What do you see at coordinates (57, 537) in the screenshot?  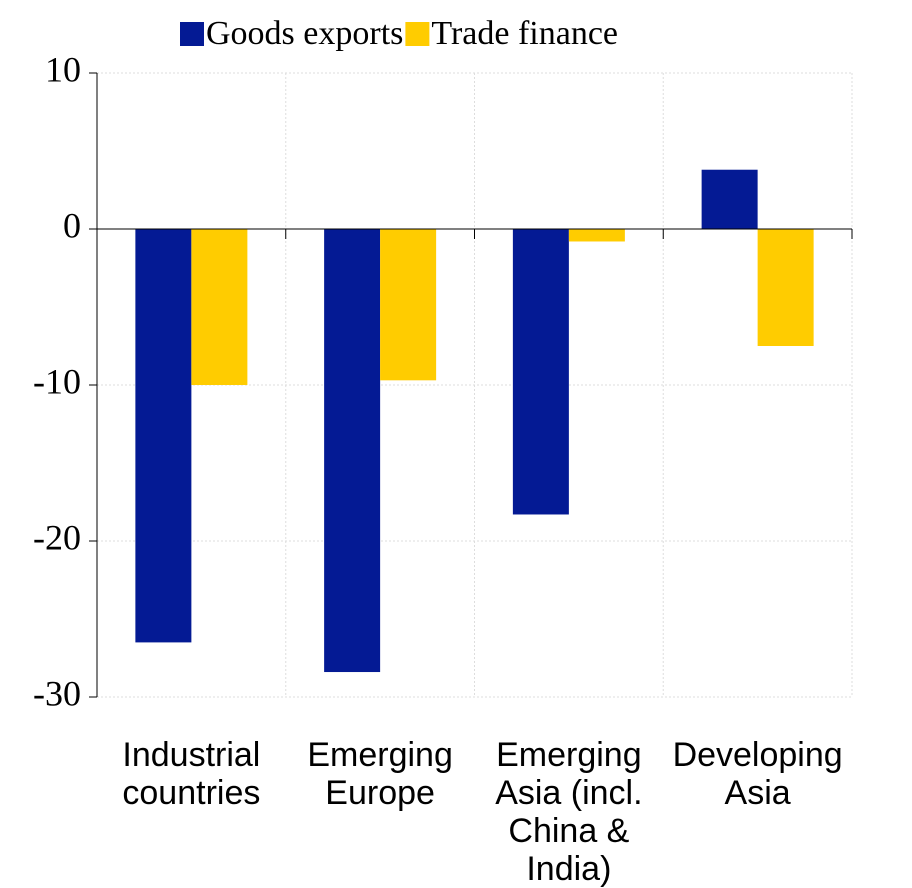 I see `y-tick-label: -20` at bounding box center [57, 537].